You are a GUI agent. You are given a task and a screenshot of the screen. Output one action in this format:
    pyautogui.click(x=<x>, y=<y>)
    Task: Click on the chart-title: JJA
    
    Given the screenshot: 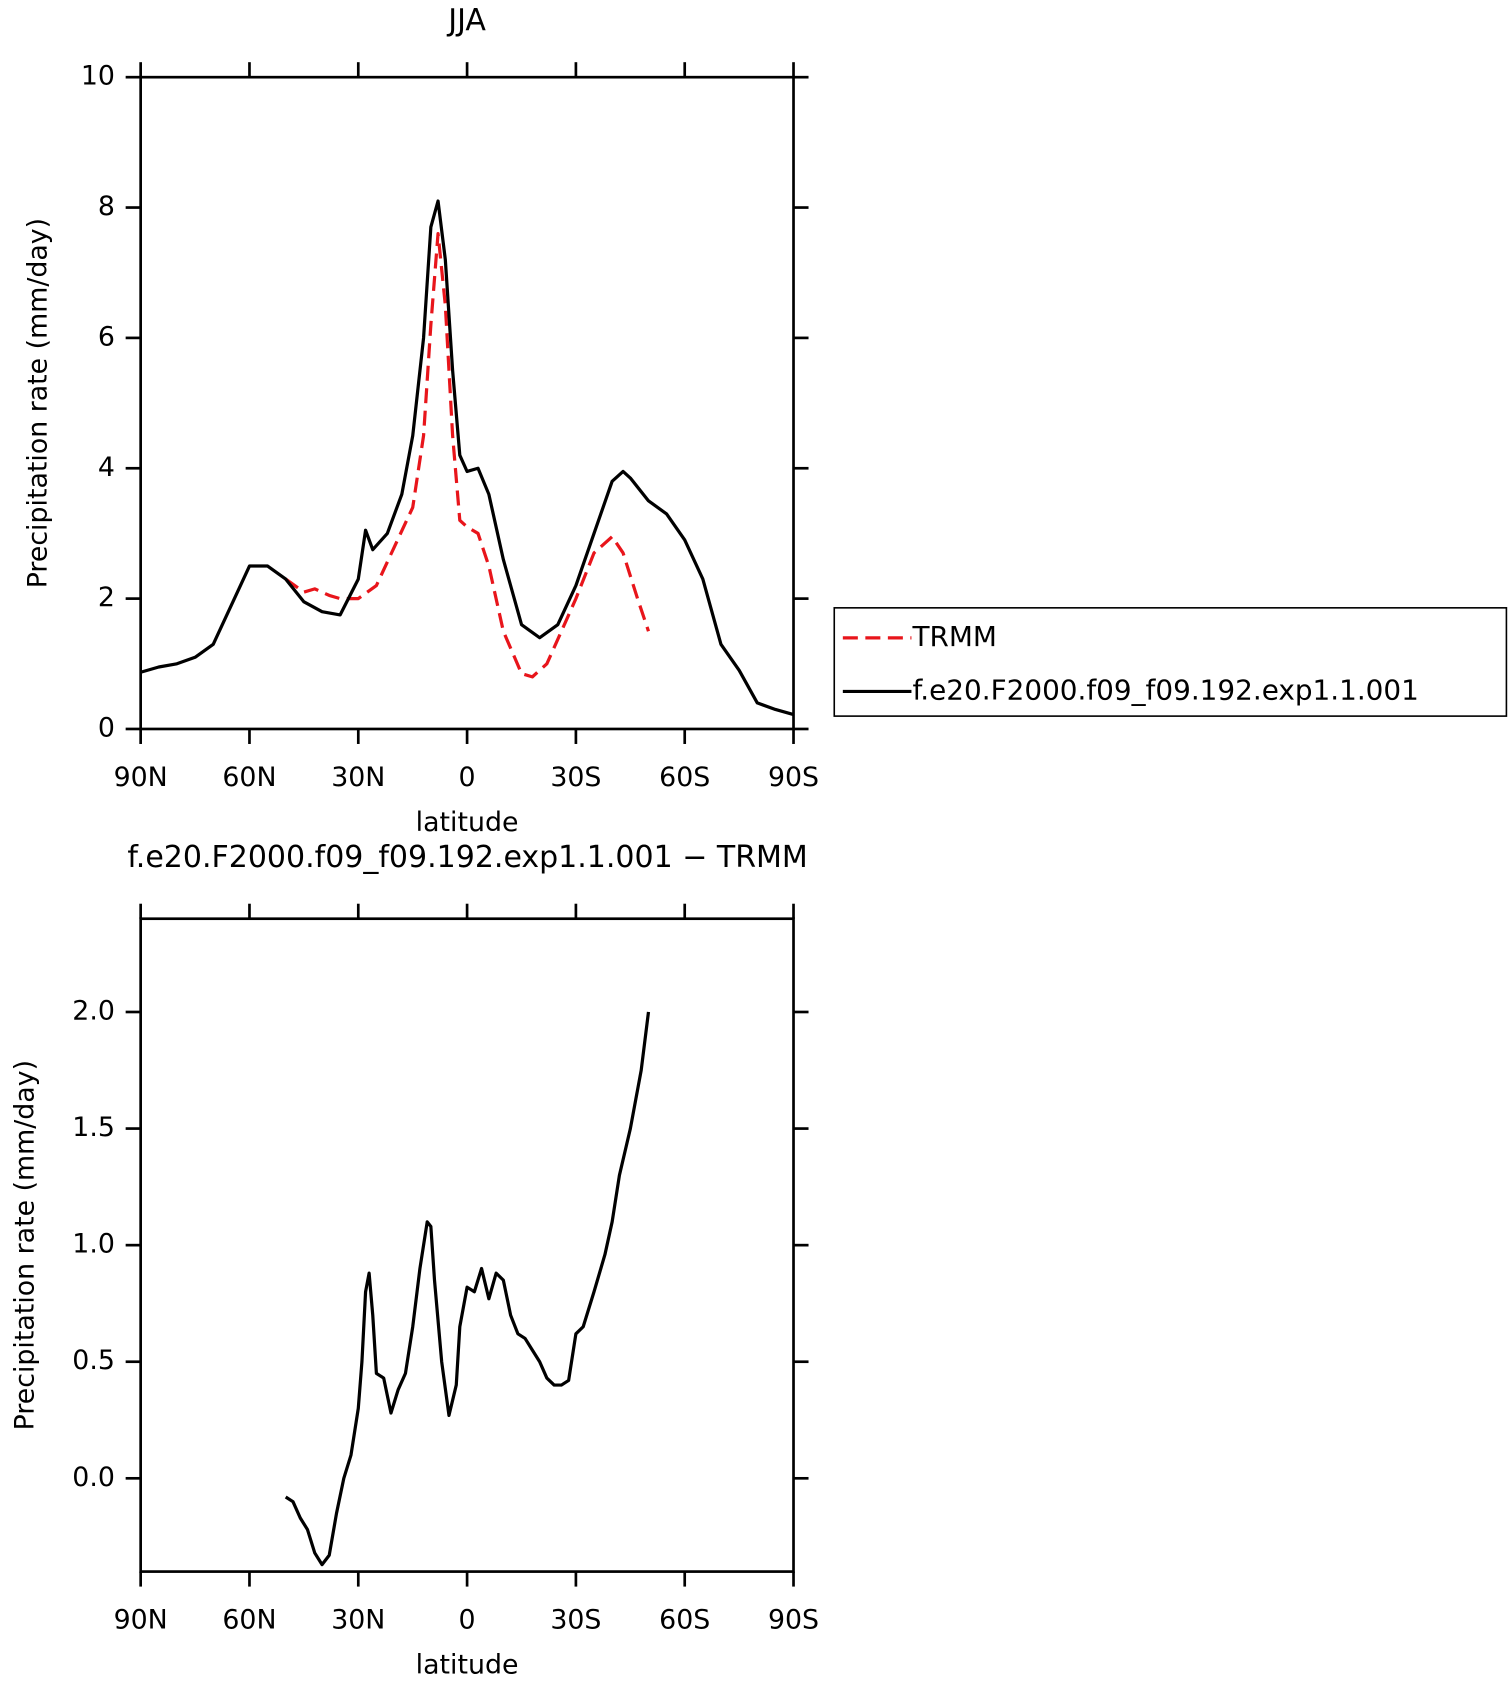 What is the action you would take?
    pyautogui.click(x=466, y=20)
    